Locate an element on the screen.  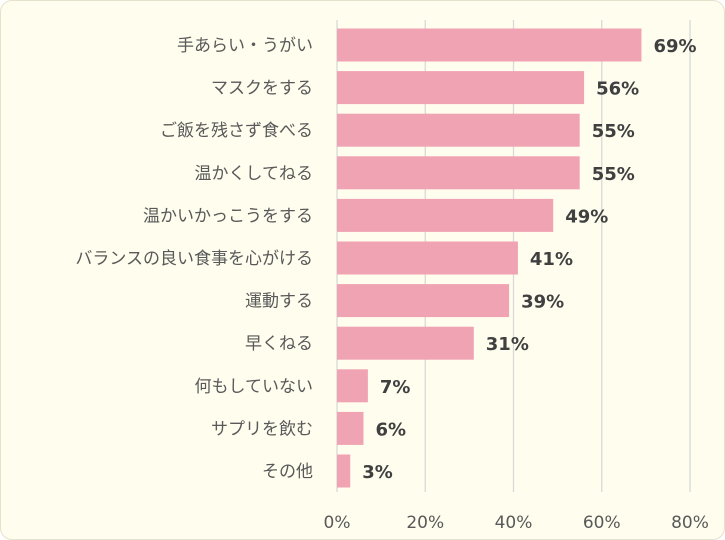
x-tick-label-0: 0% is located at coordinates (337, 523).